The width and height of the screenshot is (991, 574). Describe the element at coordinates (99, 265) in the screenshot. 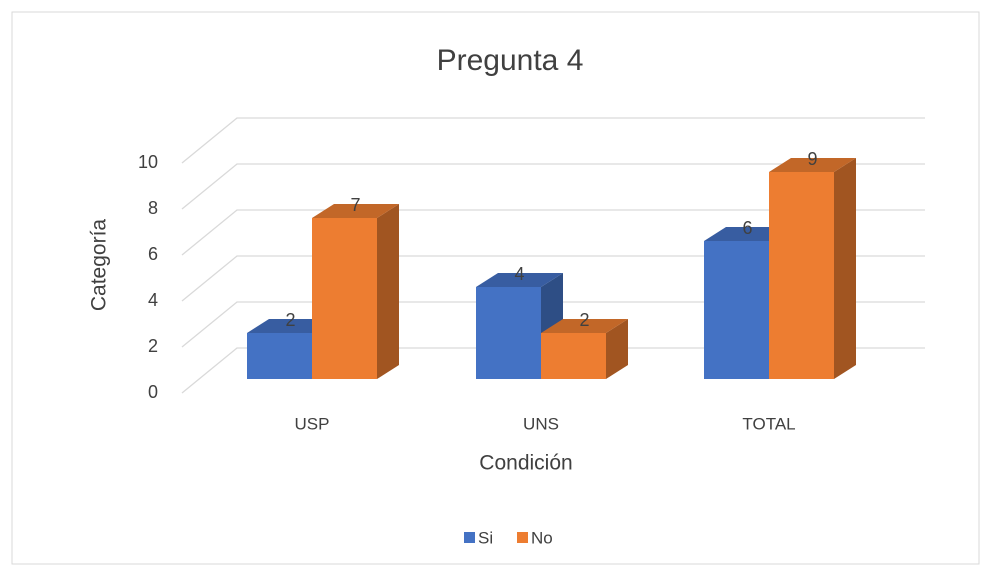

I see `y-axis-label: Categoría` at that location.